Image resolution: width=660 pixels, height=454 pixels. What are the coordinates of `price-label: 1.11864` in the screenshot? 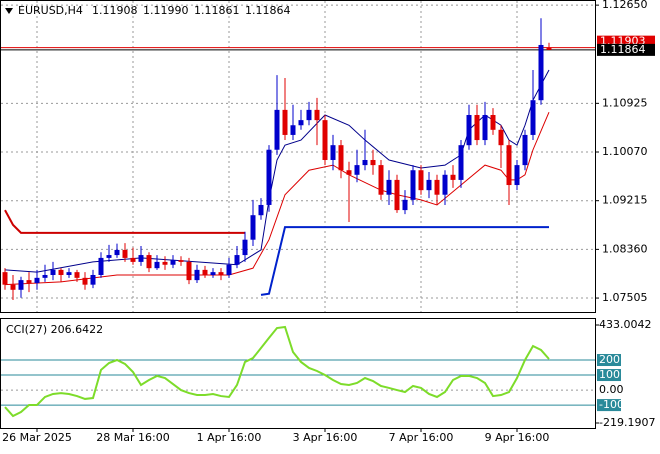 It's located at (623, 49).